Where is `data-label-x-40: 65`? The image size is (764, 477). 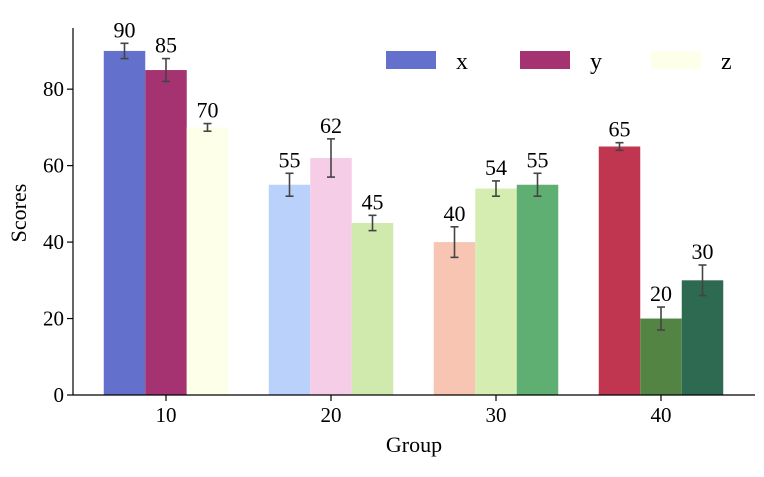
data-label-x-40: 65 is located at coordinates (620, 129).